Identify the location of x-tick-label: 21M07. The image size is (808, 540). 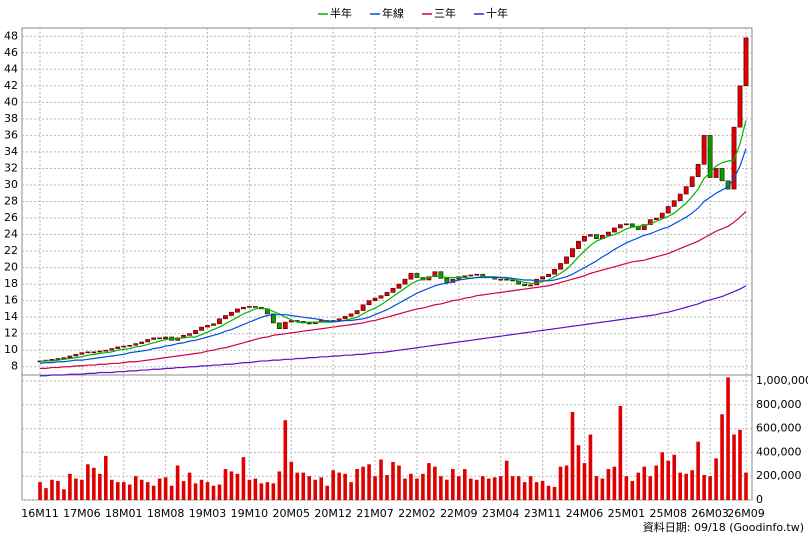
(375, 513).